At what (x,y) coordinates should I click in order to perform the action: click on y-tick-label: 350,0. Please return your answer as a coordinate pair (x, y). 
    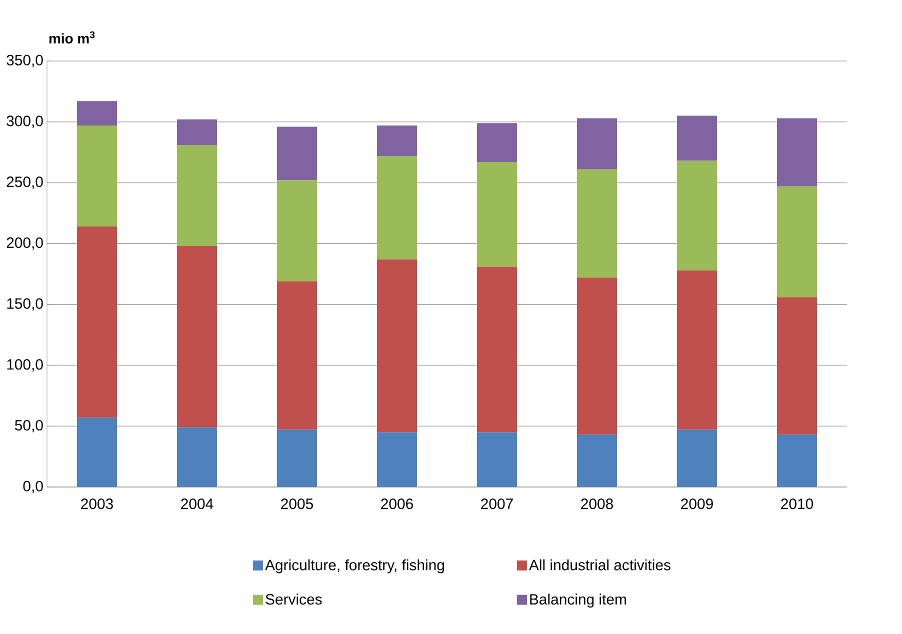
    Looking at the image, I should click on (24, 61).